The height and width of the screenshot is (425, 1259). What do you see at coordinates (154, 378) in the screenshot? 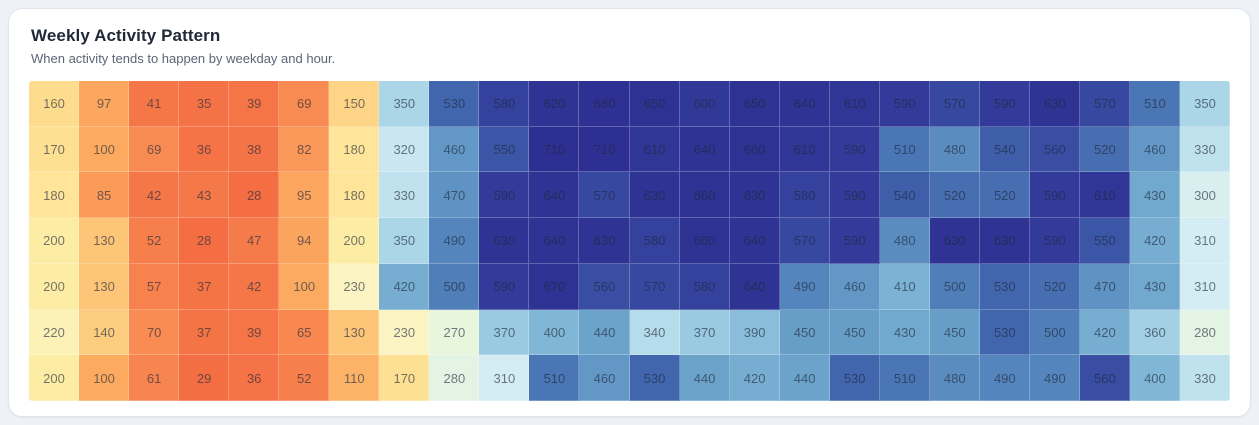
I see `heatmap-cell: 61` at bounding box center [154, 378].